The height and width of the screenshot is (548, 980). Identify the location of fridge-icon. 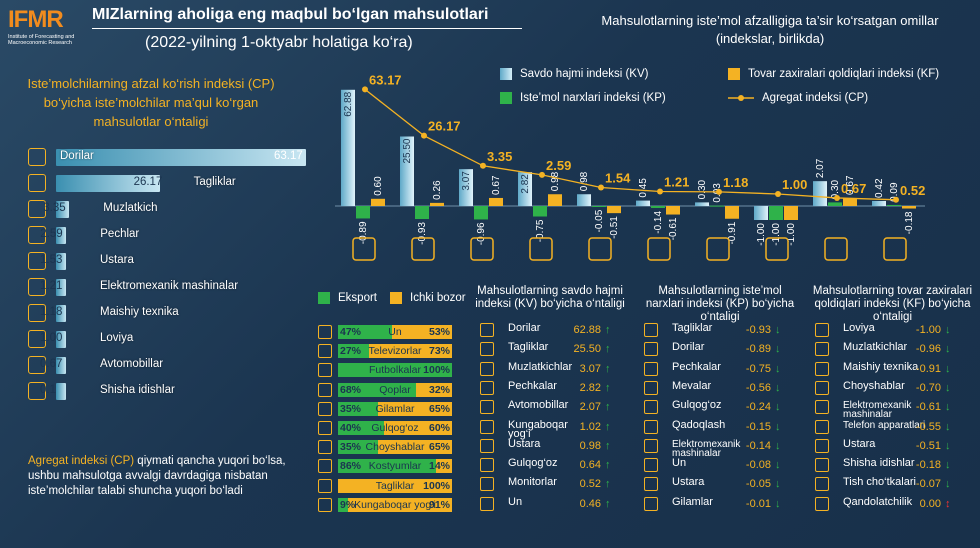
(482, 249).